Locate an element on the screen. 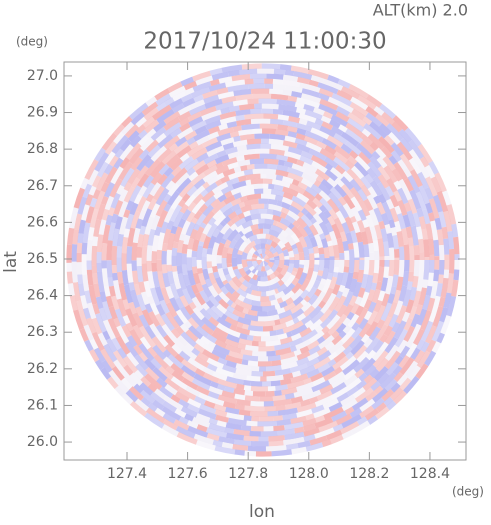 Image resolution: width=491 pixels, height=525 pixels. x-tick-label: 127.4 is located at coordinates (127, 474).